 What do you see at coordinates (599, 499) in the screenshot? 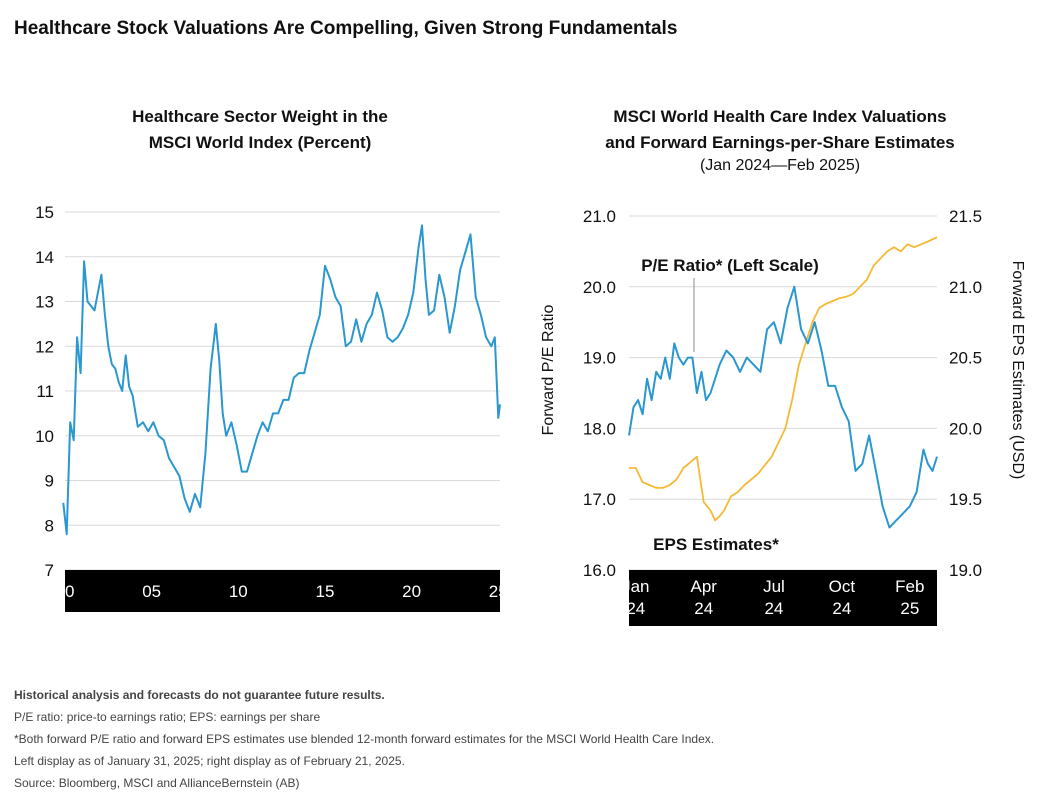
I see `right-chart-left-y-tick-label: 17.0` at bounding box center [599, 499].